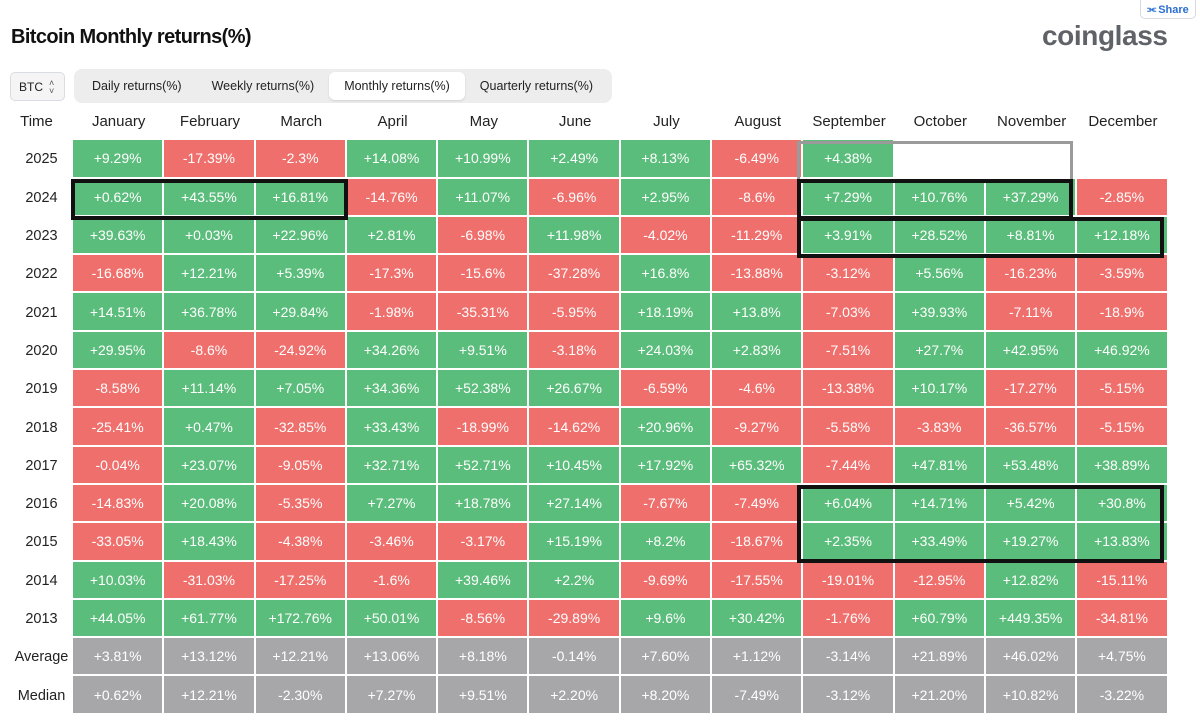  What do you see at coordinates (1123, 580) in the screenshot?
I see `return-cell: -15.11%` at bounding box center [1123, 580].